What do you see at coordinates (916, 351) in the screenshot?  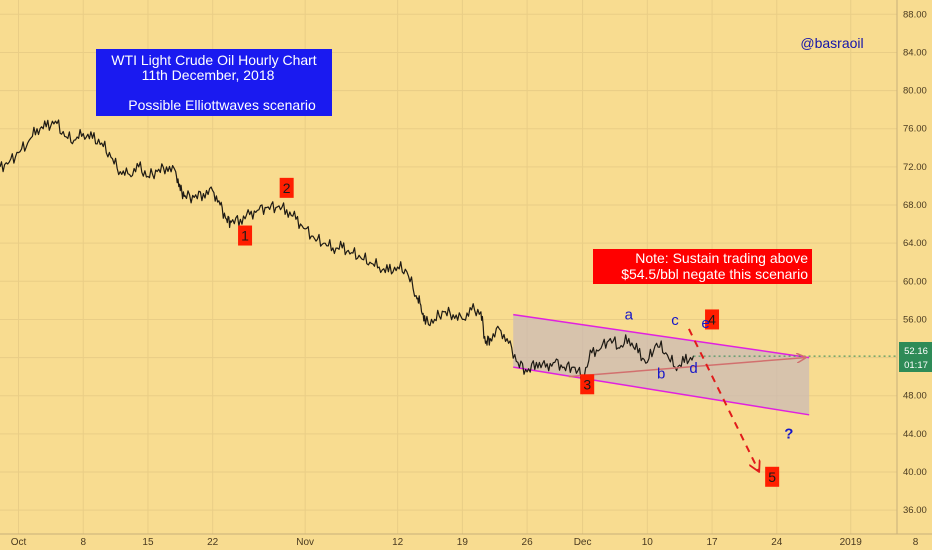 I see `last-price-label: 52.16` at bounding box center [916, 351].